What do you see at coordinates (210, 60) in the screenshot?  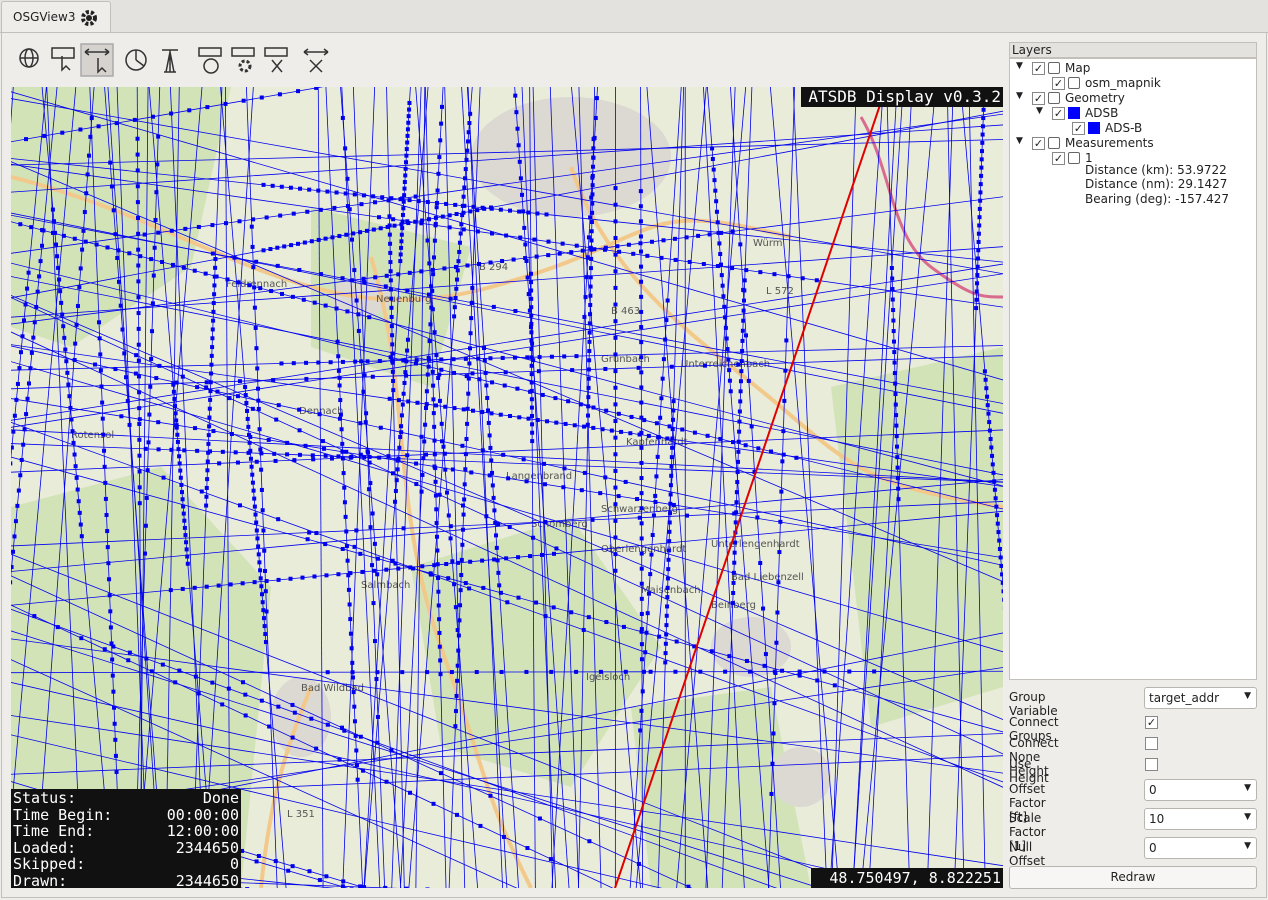 I see `style-tool` at bounding box center [210, 60].